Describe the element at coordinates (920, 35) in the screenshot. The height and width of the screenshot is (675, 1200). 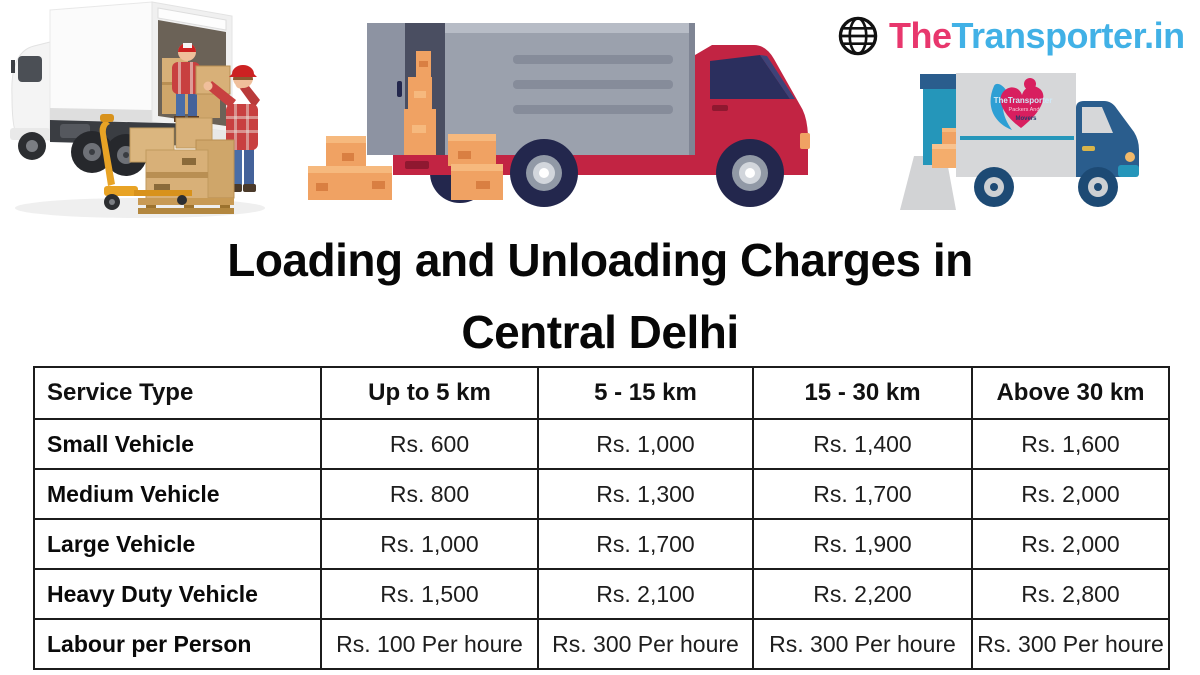
I see `brand-name-prefix: The` at that location.